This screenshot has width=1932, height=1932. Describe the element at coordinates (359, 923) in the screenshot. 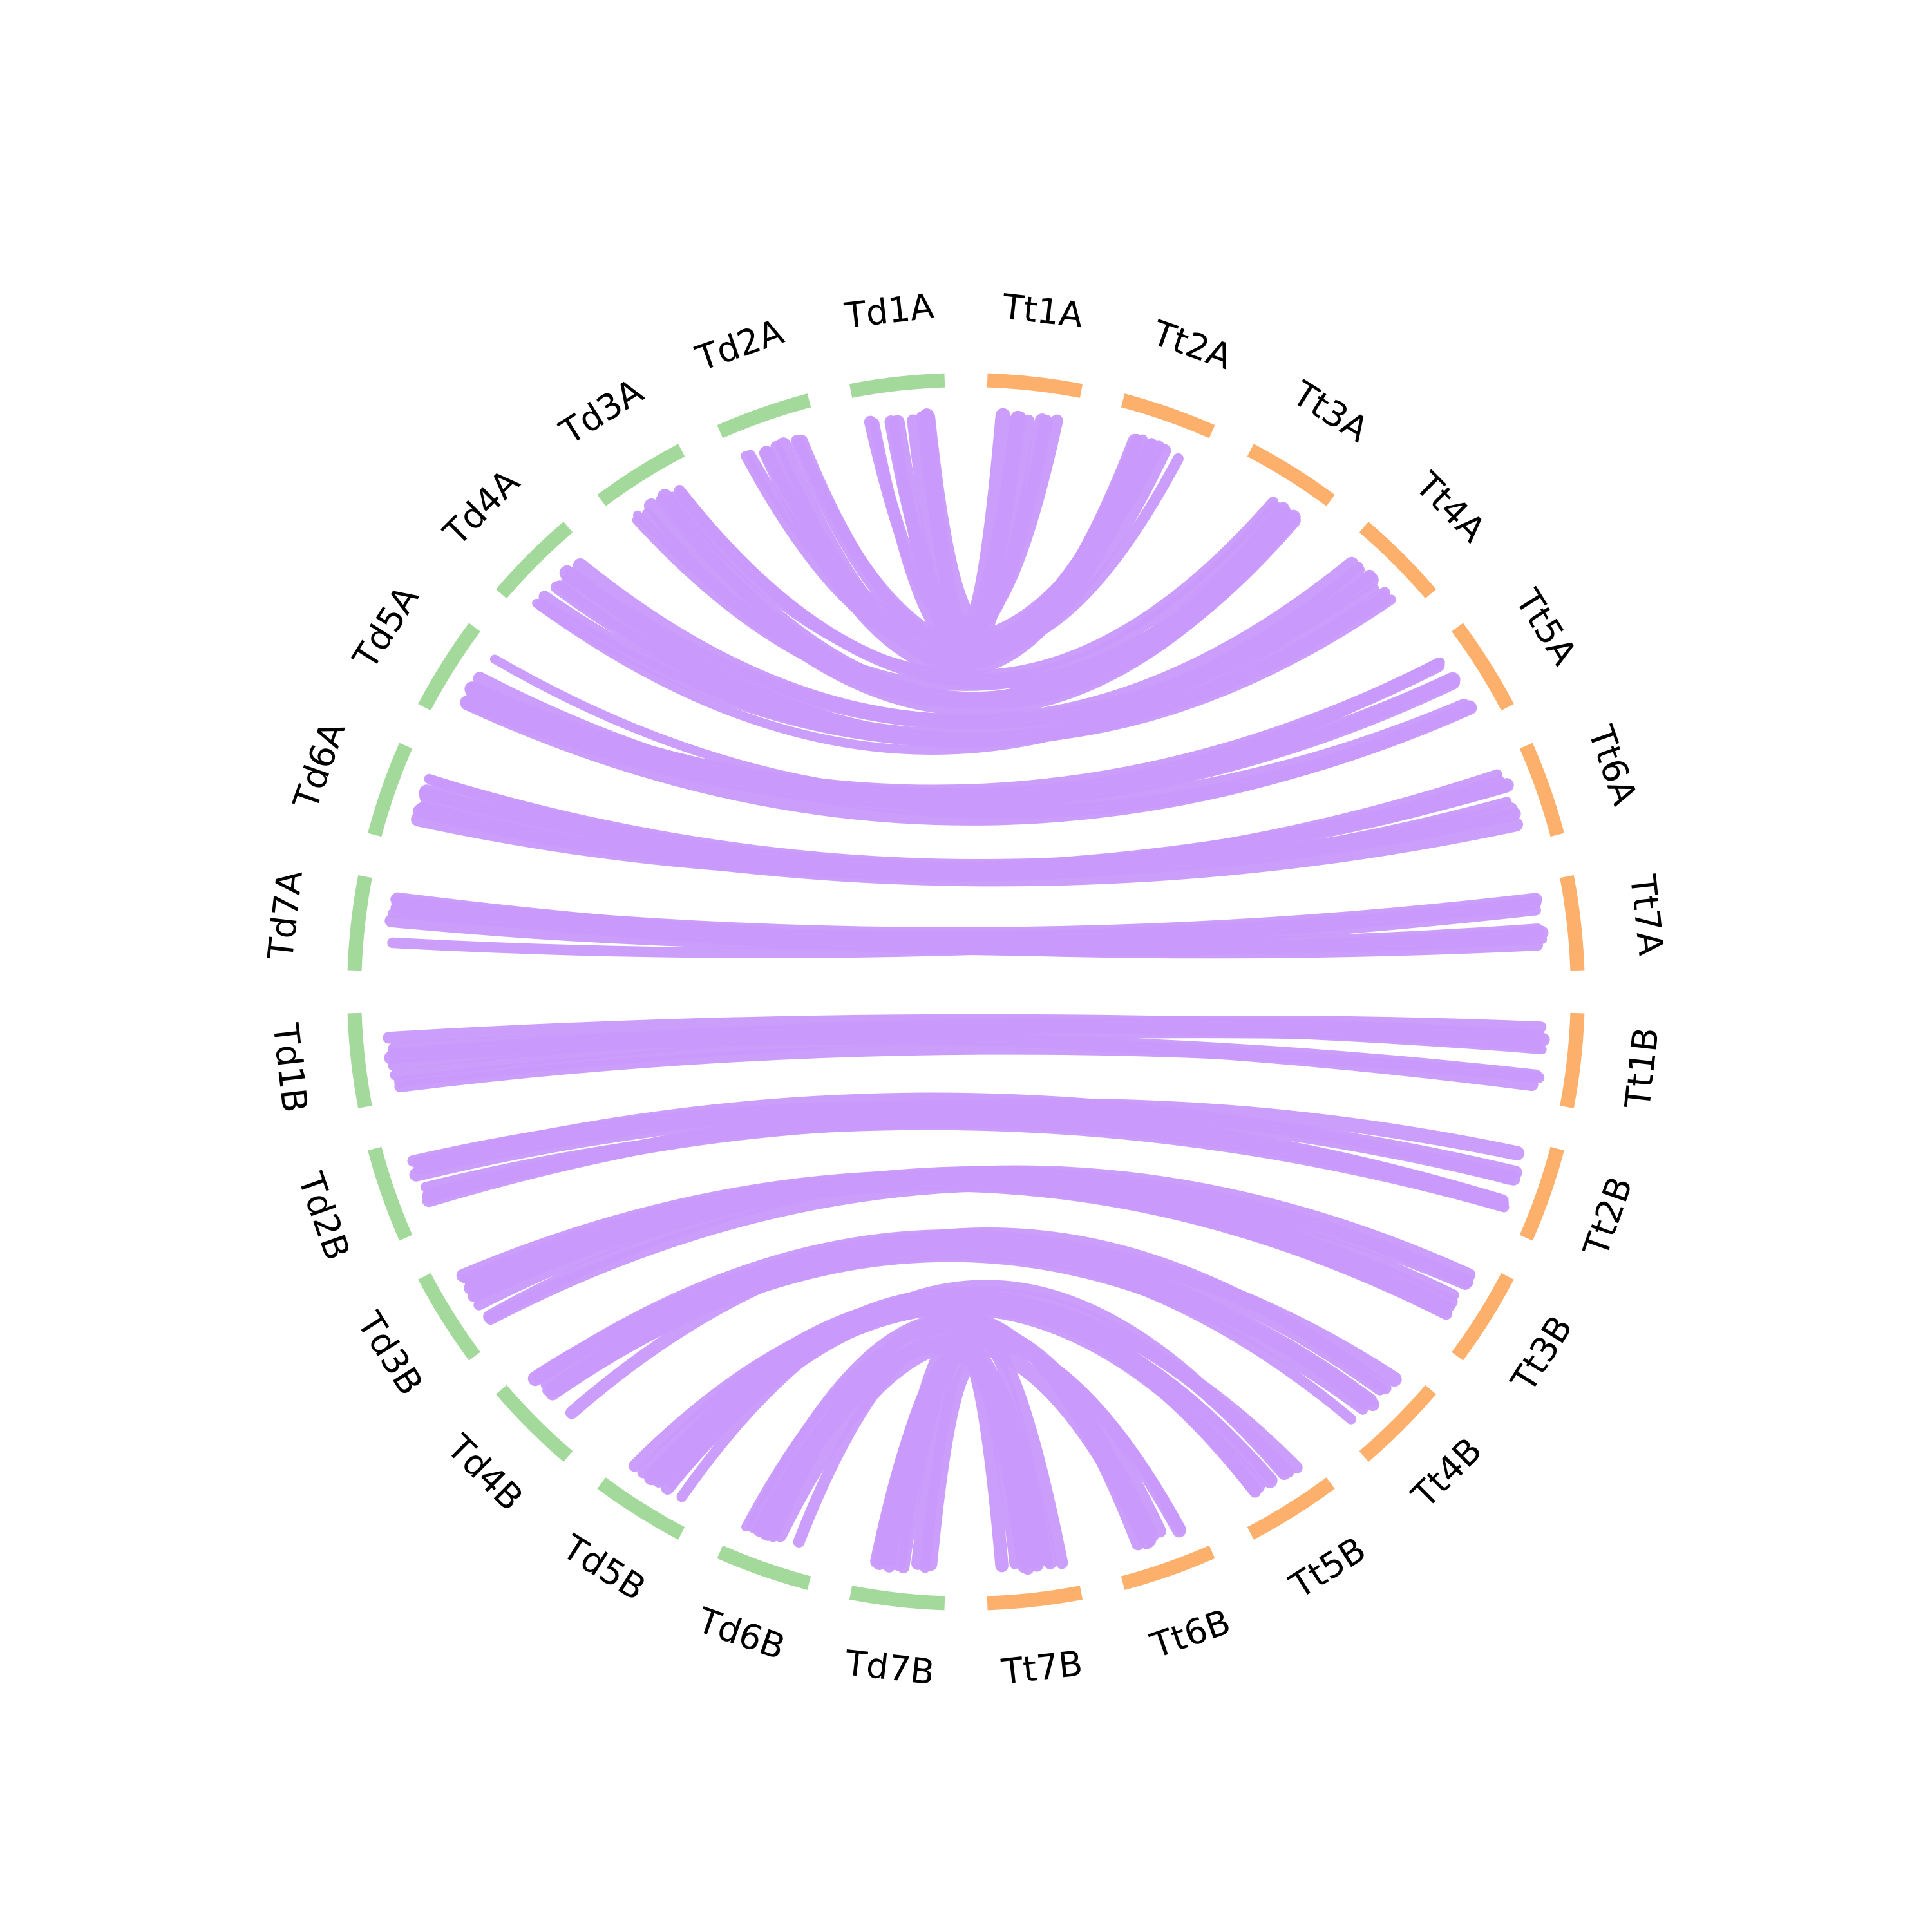

I see `segment-td7a` at that location.